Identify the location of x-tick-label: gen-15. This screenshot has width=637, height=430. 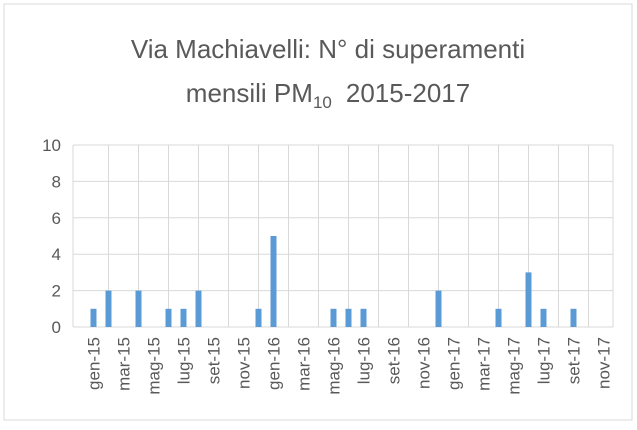
(94, 363).